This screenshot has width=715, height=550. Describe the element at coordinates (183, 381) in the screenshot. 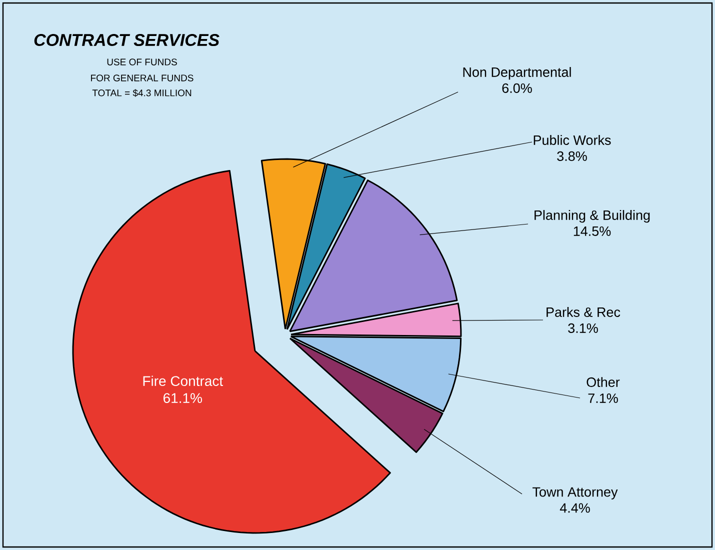

I see `slice-label: Fire Contract` at that location.